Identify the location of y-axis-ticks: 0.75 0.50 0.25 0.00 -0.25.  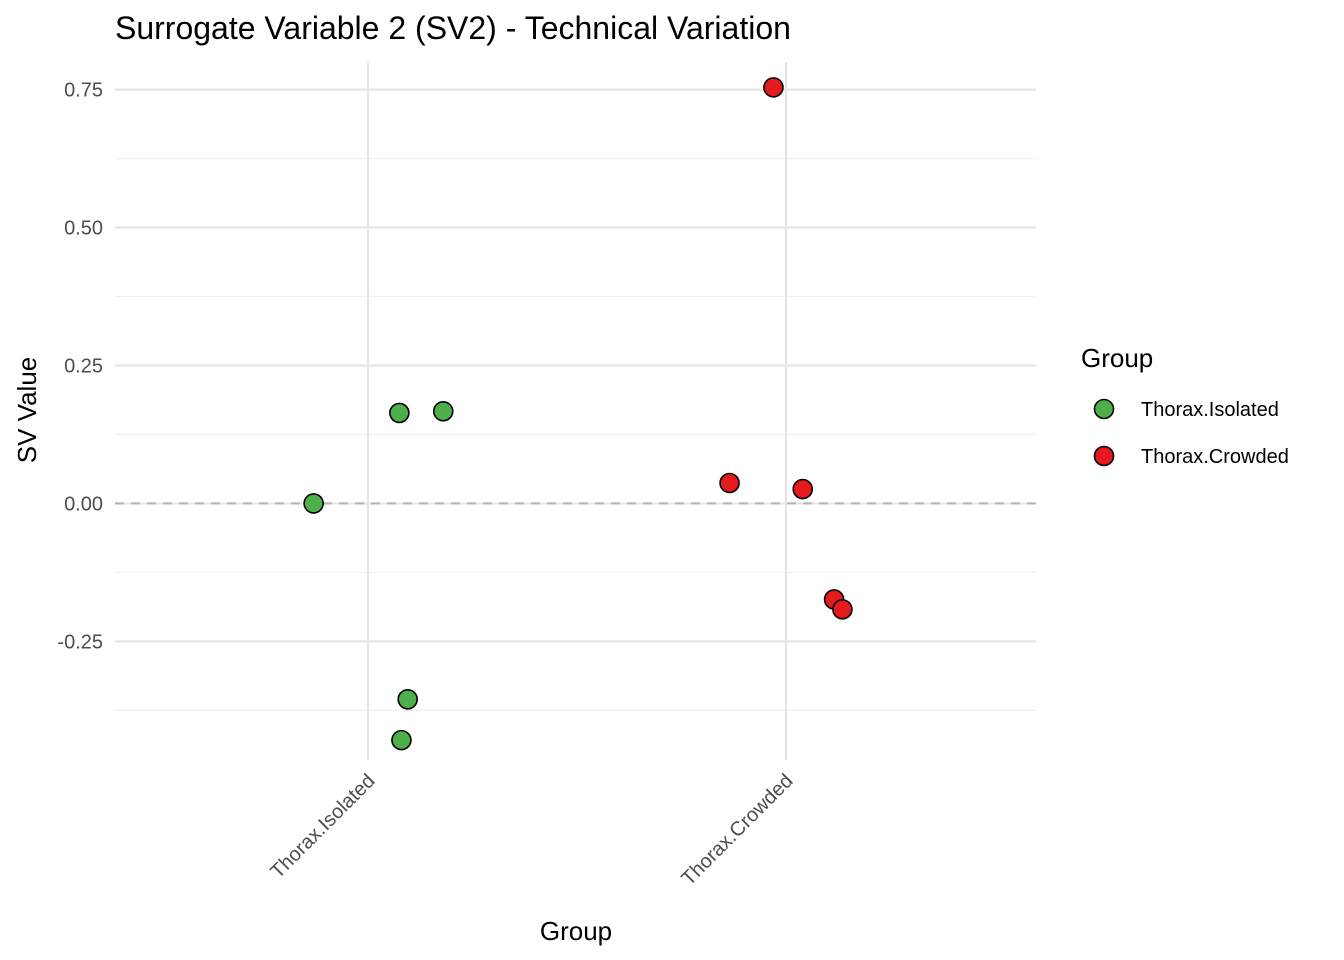
(80, 367).